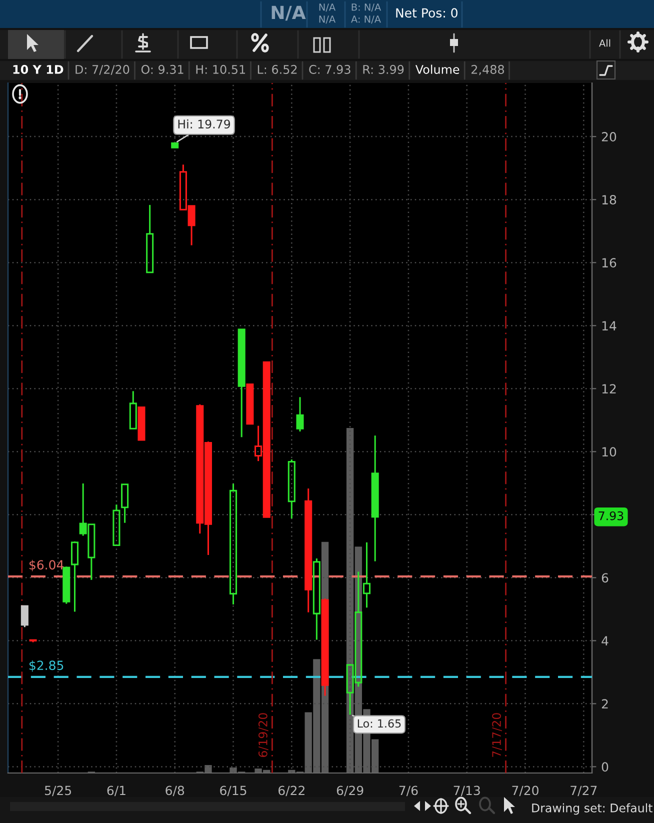  I want to click on y-tick-label: 14, so click(609, 325).